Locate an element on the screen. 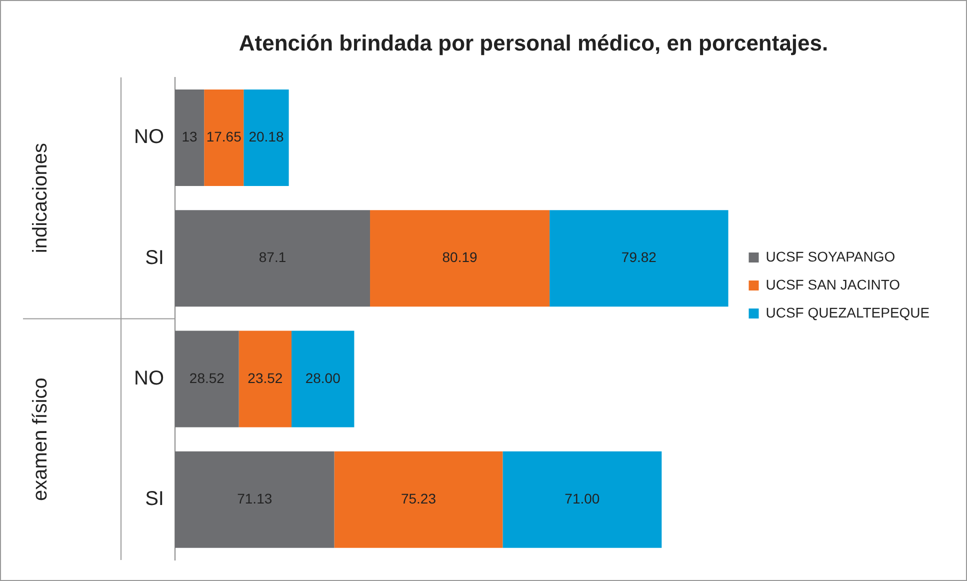  data-label: 79.82 is located at coordinates (639, 257).